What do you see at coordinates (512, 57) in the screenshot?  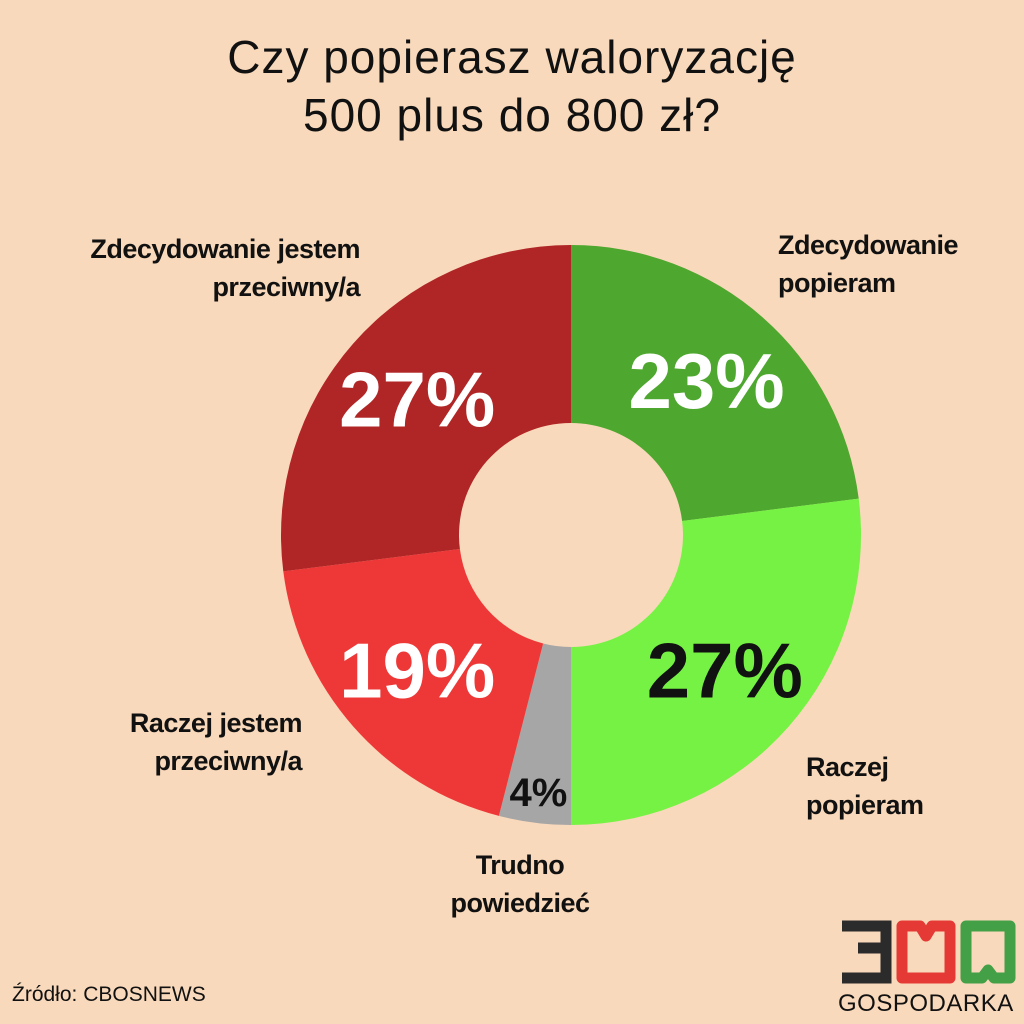 I see `chart-title-line-1: Czy popierasz waloryzację` at bounding box center [512, 57].